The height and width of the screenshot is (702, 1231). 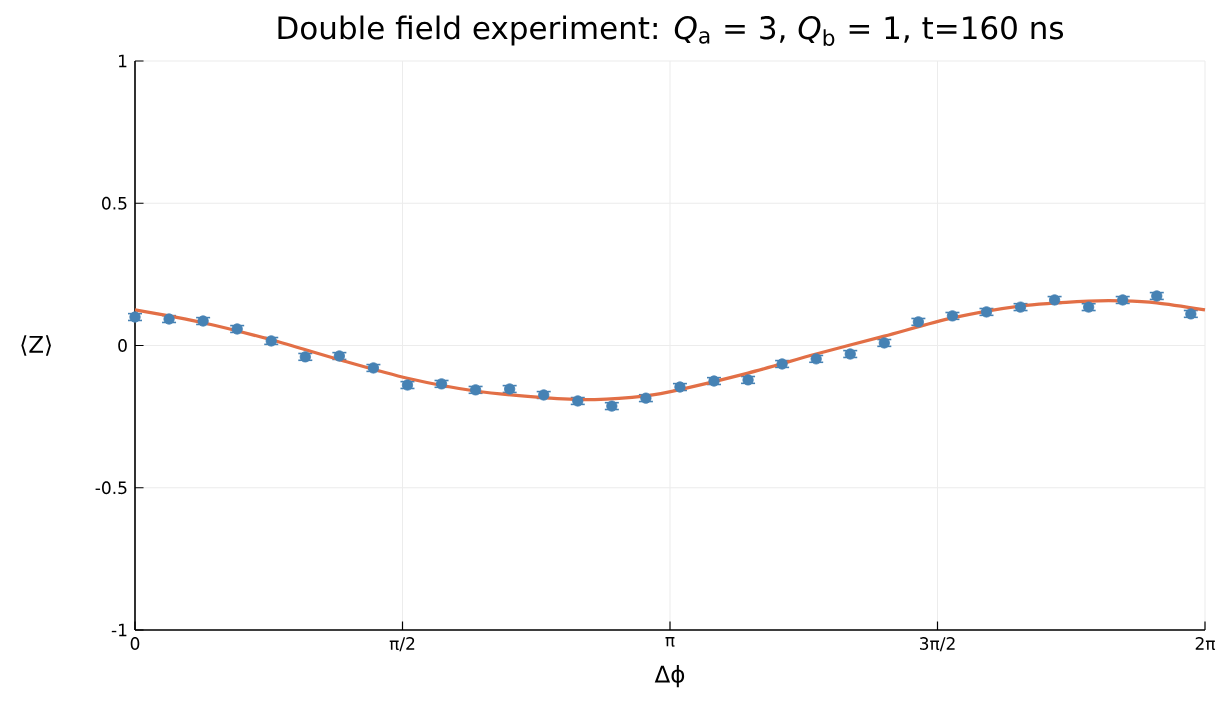 What do you see at coordinates (671, 30) in the screenshot?
I see `chart-title: Double field experiment: Q$_{a}$ = 3, Q$_{b}$ = 1, t=160 ns` at bounding box center [671, 30].